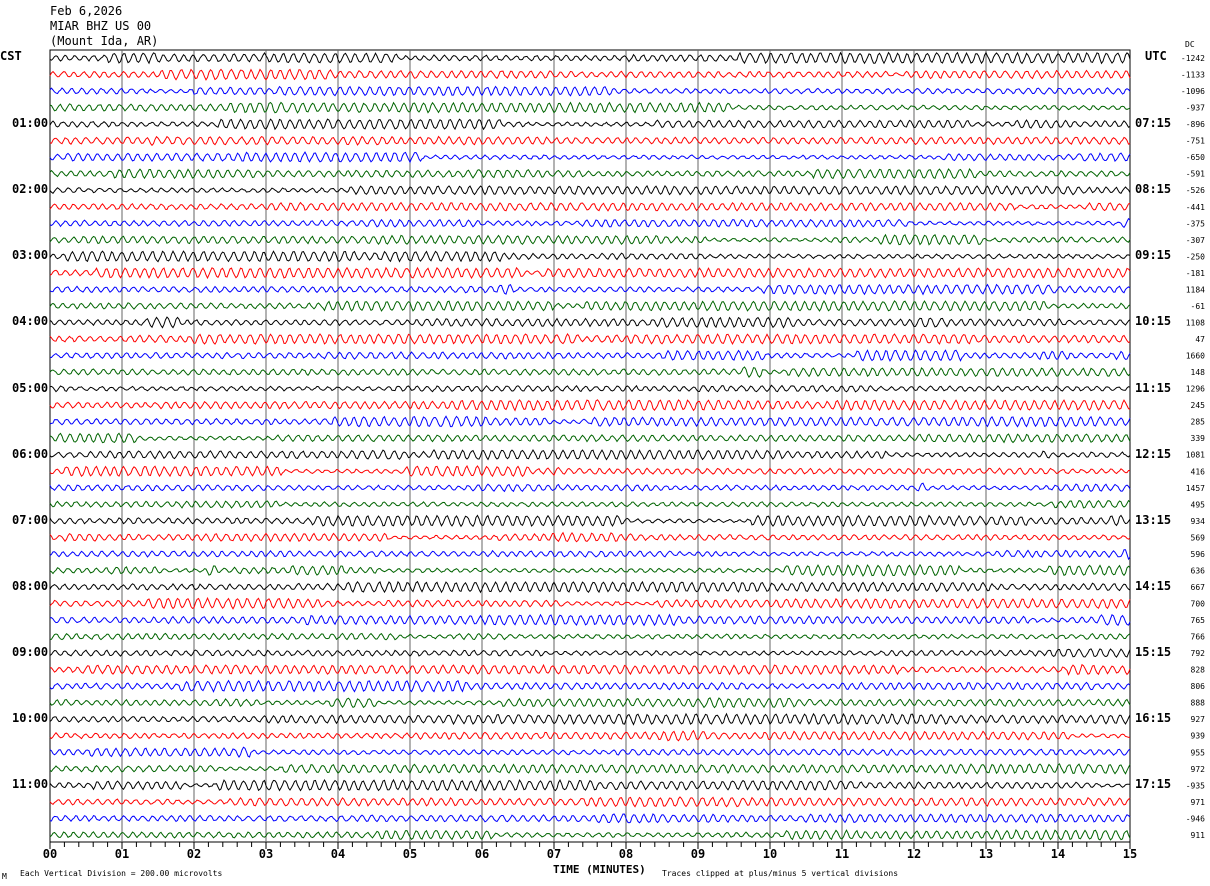  I want to click on cst-hour-label: 03:00, so click(30, 255).